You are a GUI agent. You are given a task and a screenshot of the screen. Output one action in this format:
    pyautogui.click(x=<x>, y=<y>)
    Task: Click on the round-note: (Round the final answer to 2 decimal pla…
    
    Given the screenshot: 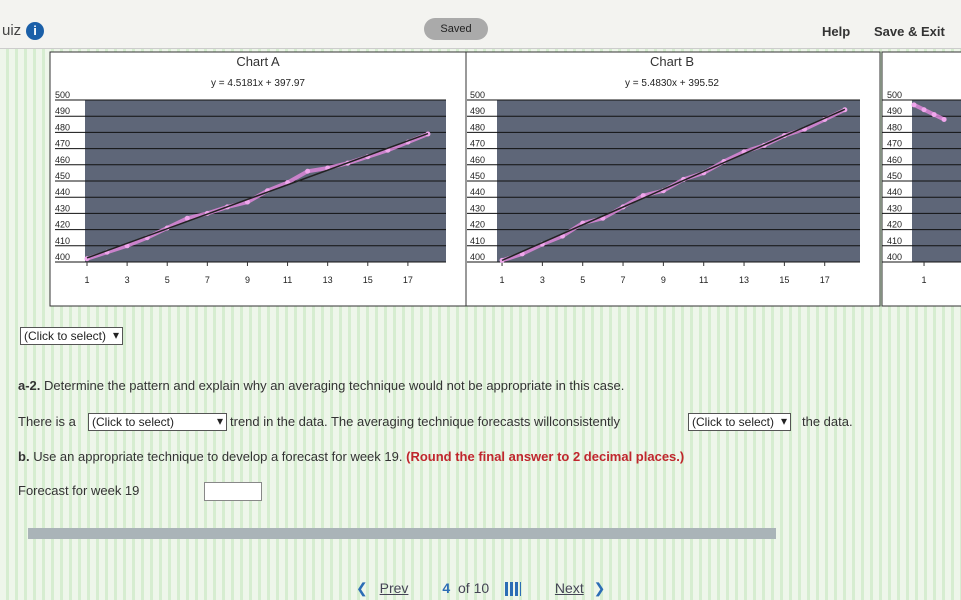 What is the action you would take?
    pyautogui.click(x=545, y=456)
    